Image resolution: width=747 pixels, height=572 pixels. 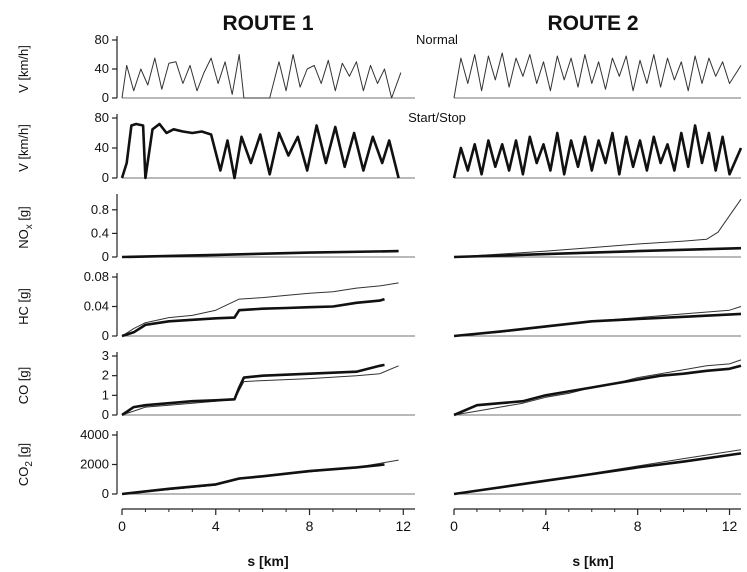 I want to click on y-tick-label-nox-2: 0.8, so click(x=100, y=209).